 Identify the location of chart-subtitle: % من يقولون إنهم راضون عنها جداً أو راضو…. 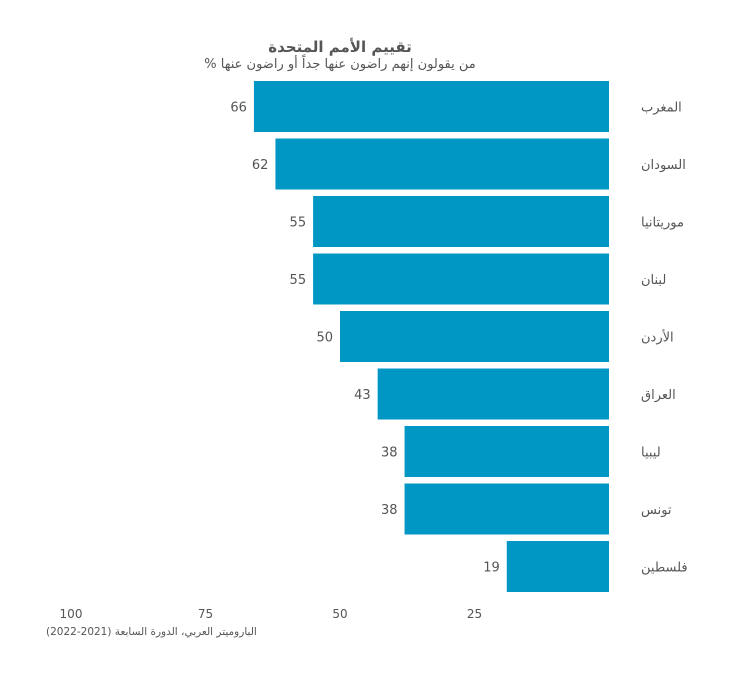
(340, 64).